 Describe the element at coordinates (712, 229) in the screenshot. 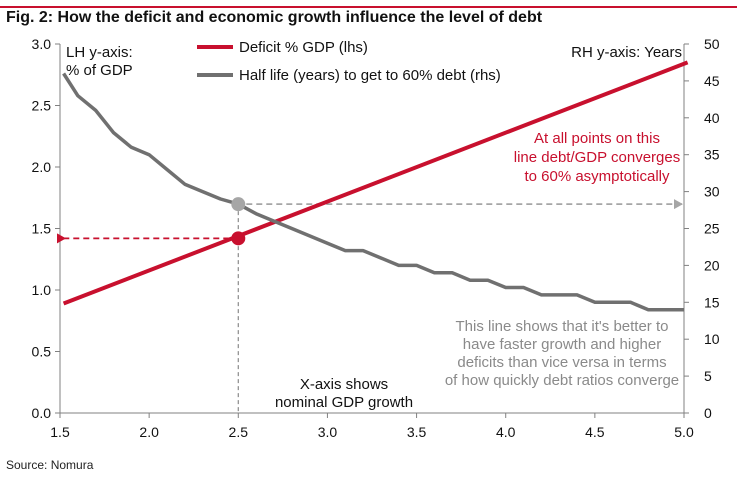

I see `right-y-tick-label: 25` at that location.